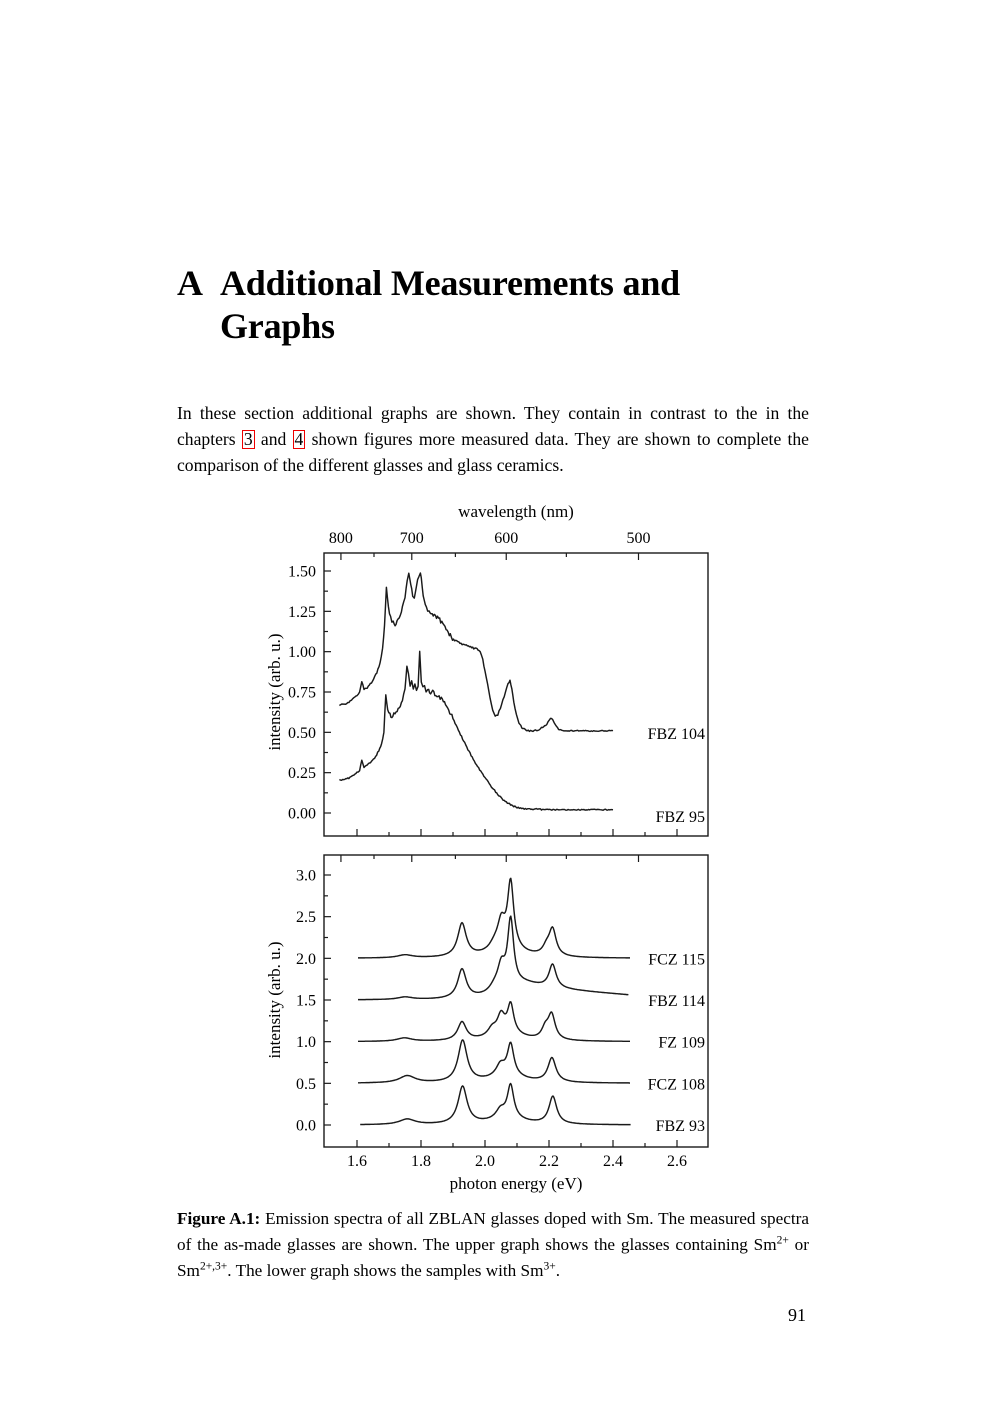 The width and height of the screenshot is (1000, 1414). What do you see at coordinates (306, 1126) in the screenshot?
I see `lower-y-tick-label: 0.0` at bounding box center [306, 1126].